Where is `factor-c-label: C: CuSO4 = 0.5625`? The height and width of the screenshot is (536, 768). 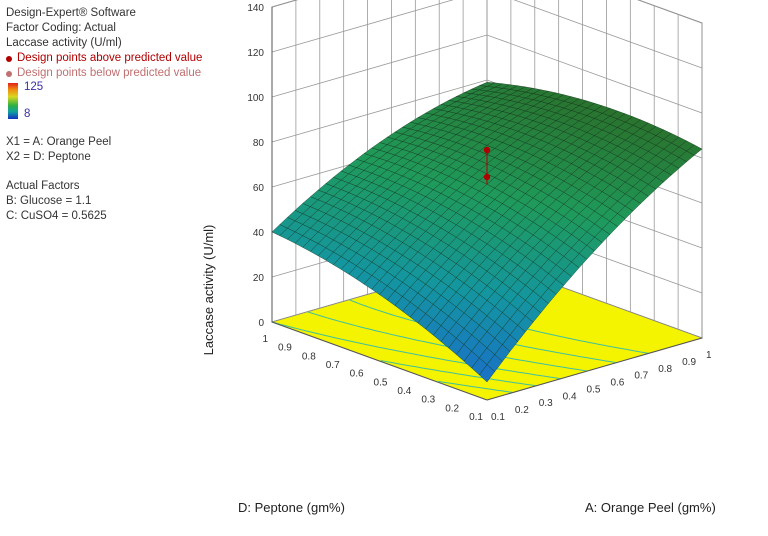 factor-c-label: C: CuSO4 = 0.5625 is located at coordinates (56, 216).